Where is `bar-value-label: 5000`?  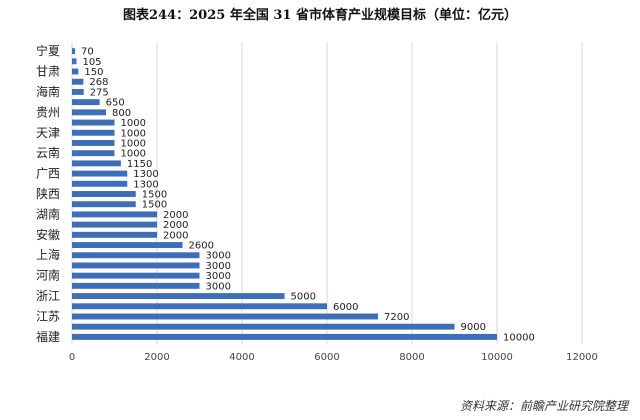 bar-value-label: 5000 is located at coordinates (303, 297).